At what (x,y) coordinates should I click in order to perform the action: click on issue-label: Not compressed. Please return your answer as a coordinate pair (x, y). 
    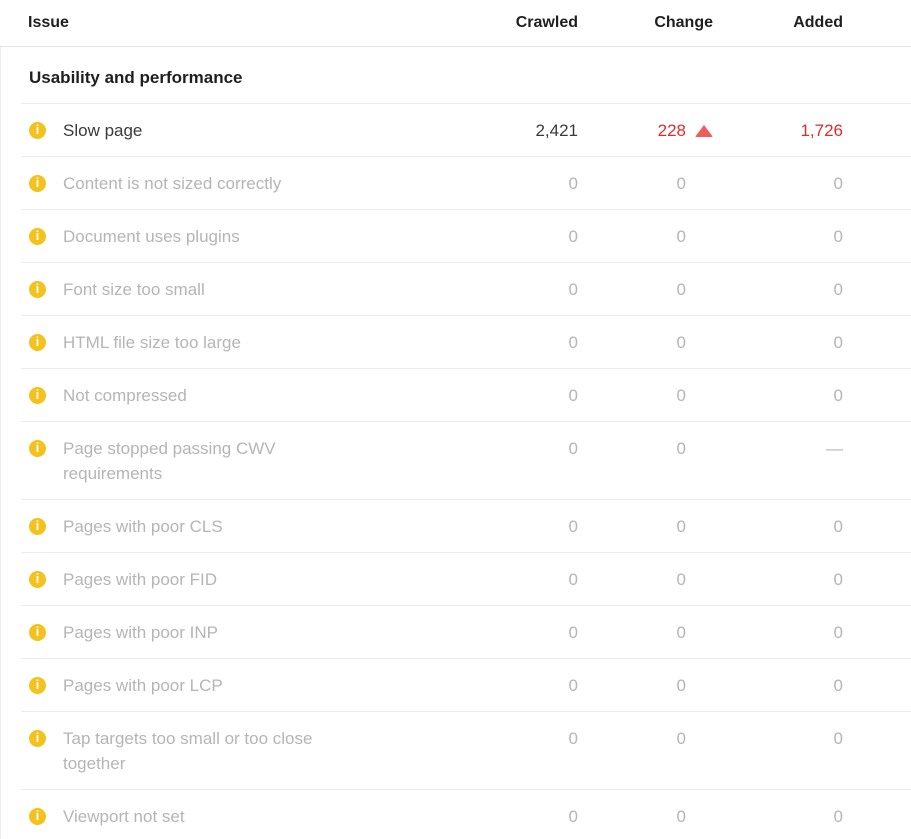
    Looking at the image, I should click on (125, 395).